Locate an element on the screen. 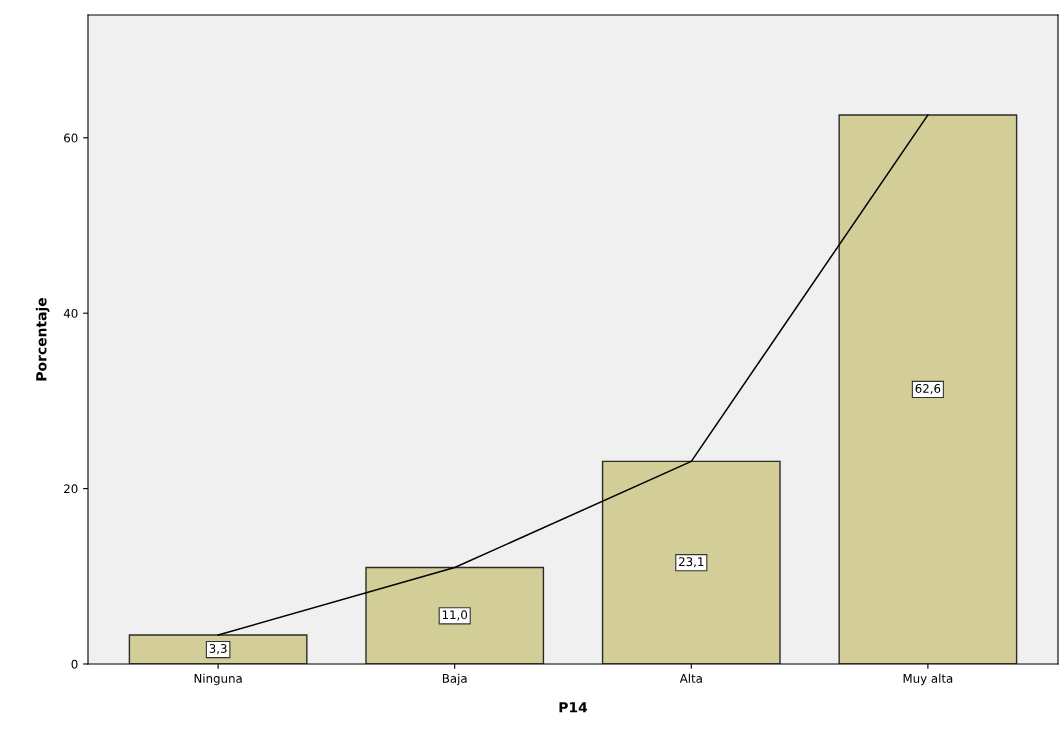 This screenshot has height=733, width=1059. x-tick-label: Muy alta is located at coordinates (928, 679).